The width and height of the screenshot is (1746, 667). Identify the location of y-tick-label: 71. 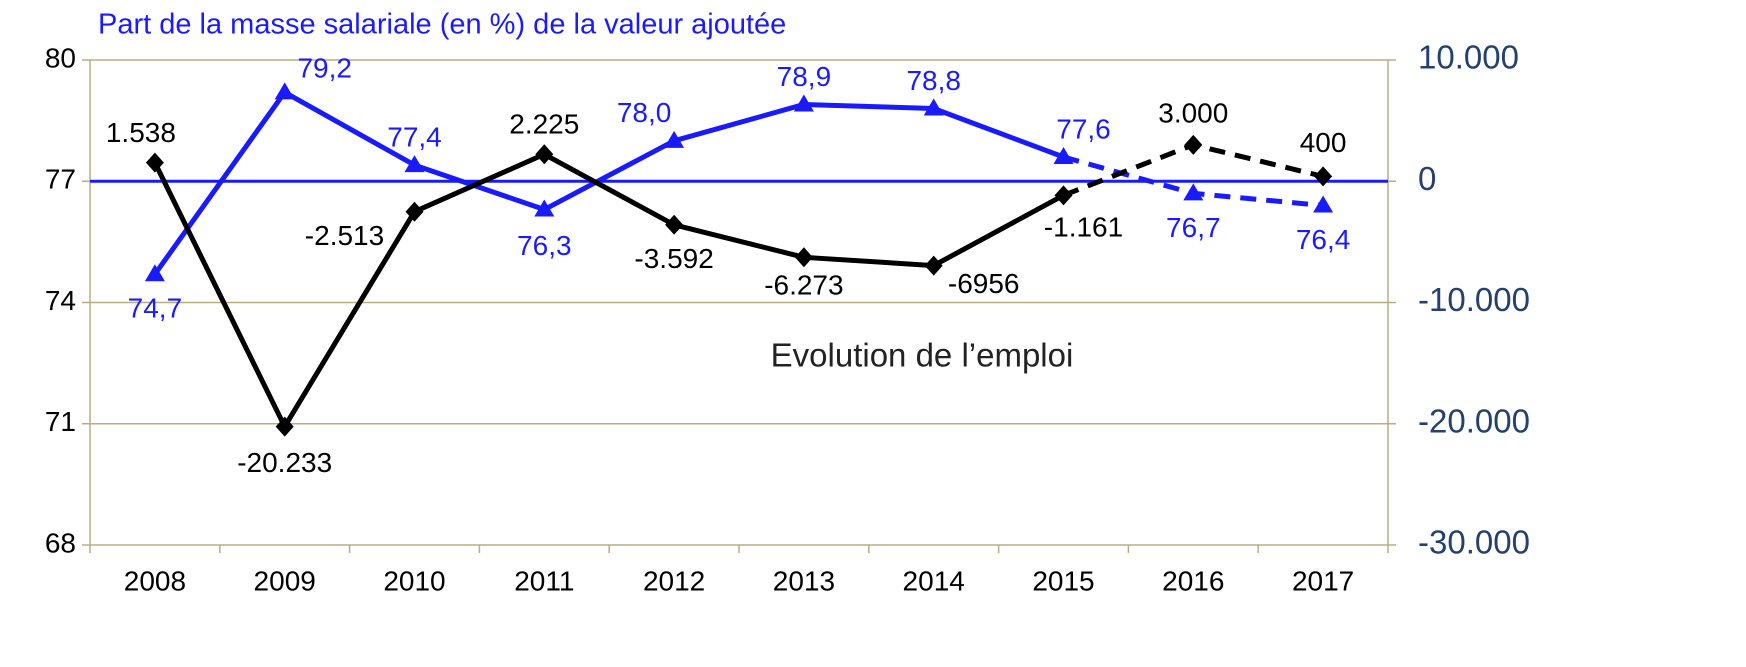
(60, 421).